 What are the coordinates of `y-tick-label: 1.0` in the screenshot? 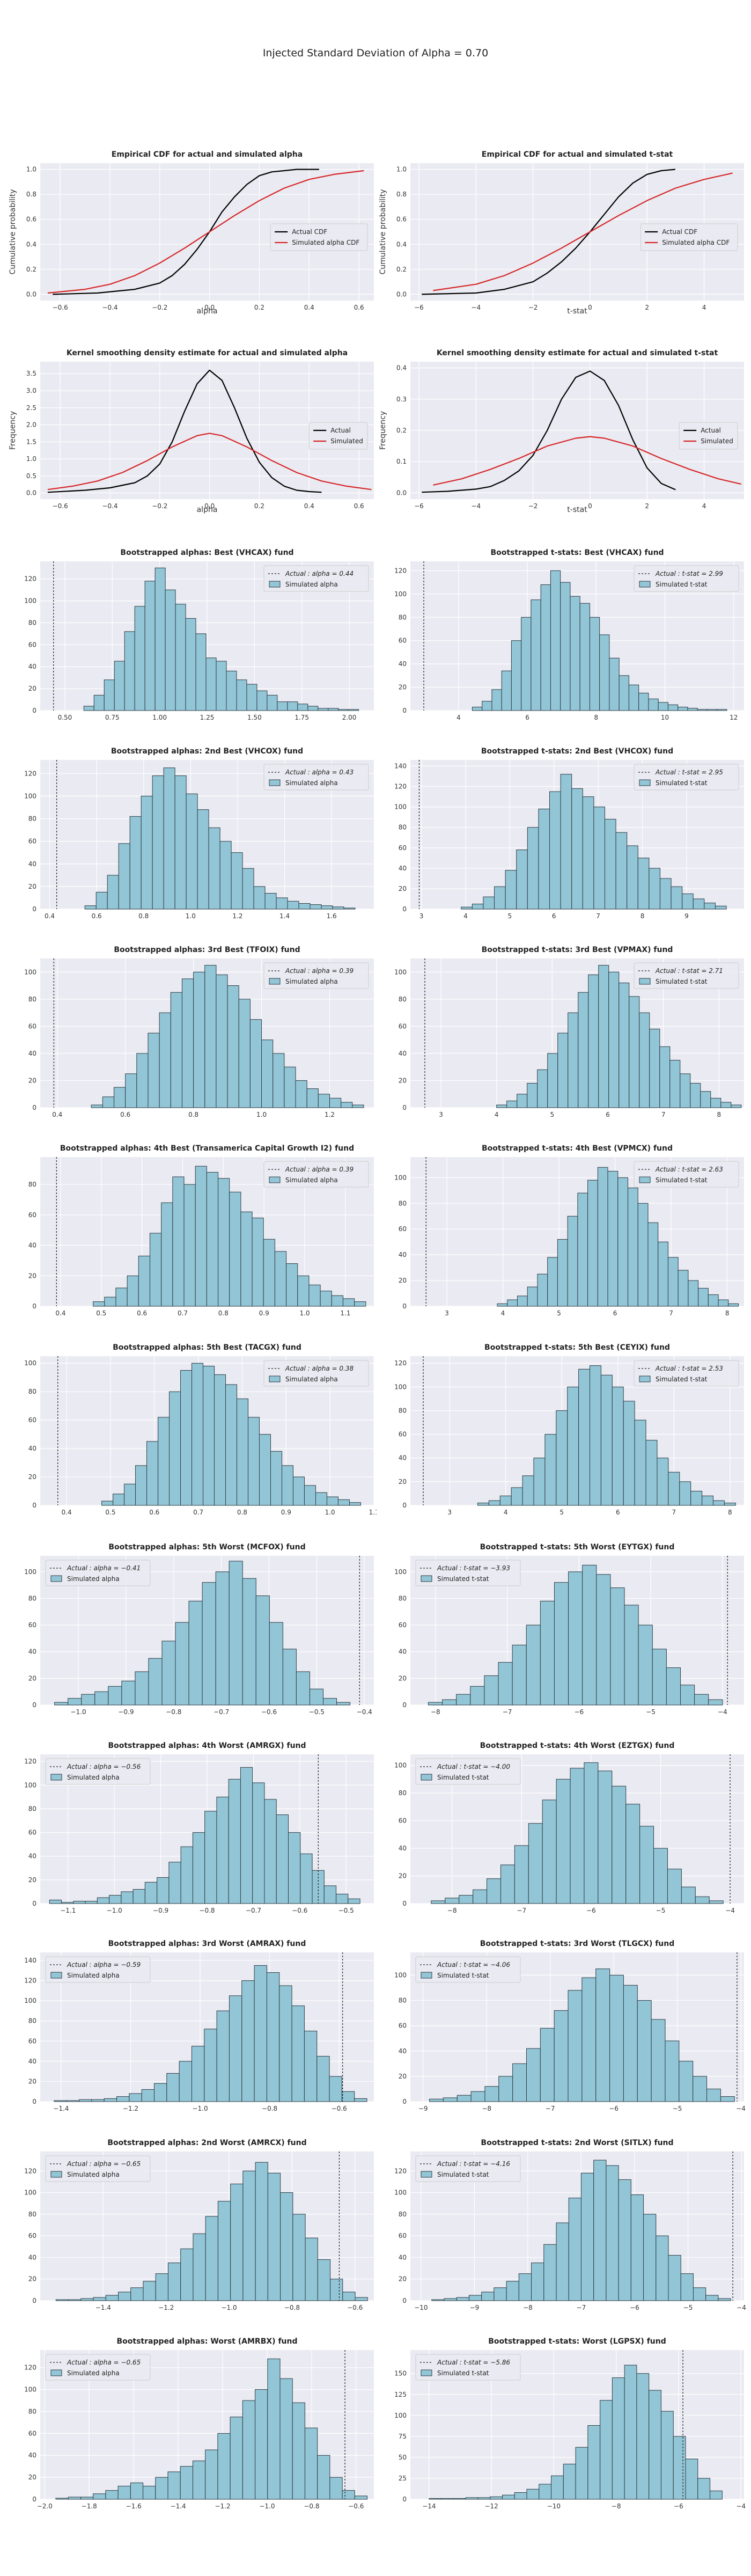 It's located at (31, 169).